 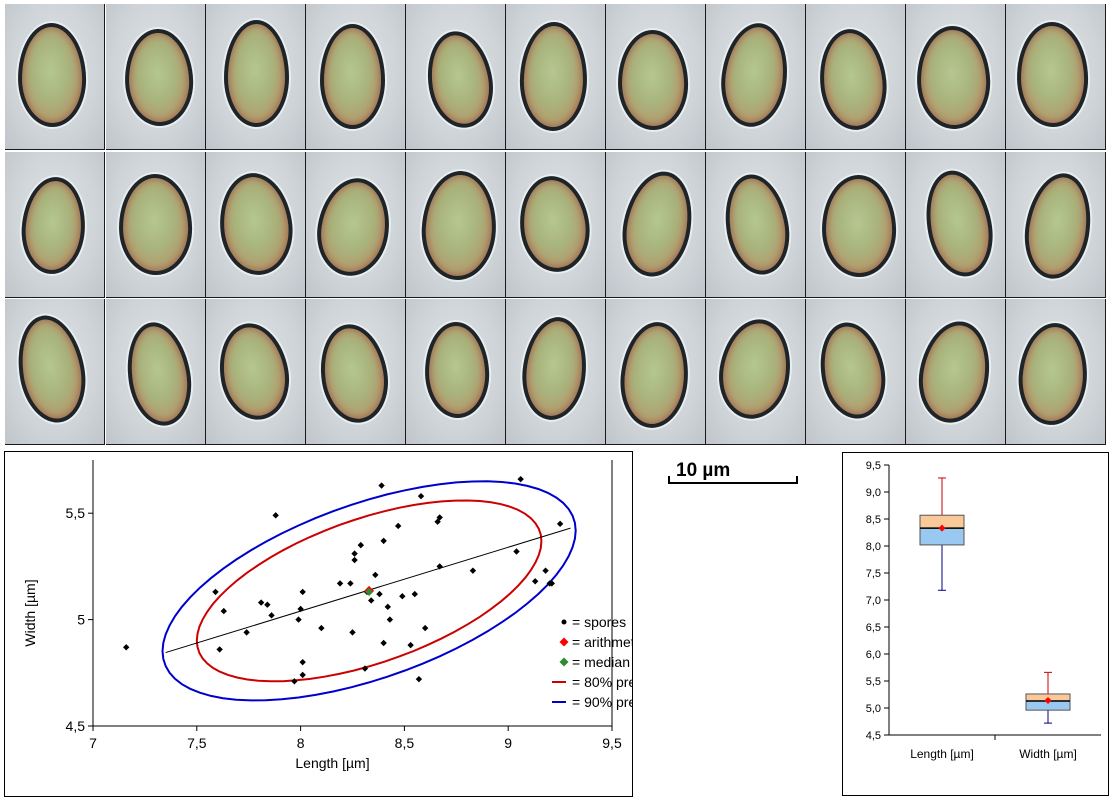 What do you see at coordinates (873, 520) in the screenshot?
I see `y-tick-label: 8,5` at bounding box center [873, 520].